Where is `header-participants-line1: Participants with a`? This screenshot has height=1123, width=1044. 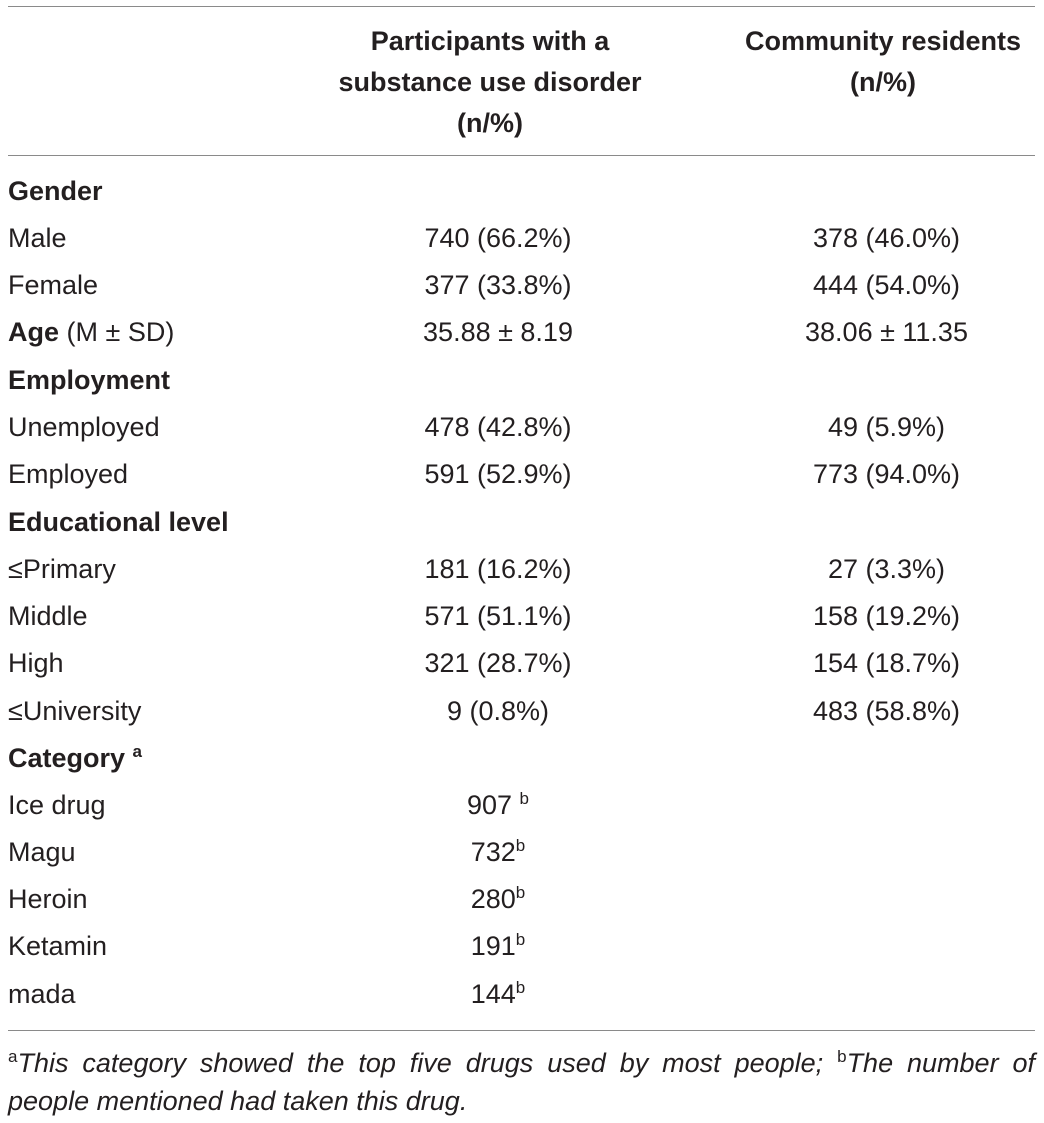
header-participants-line1: Participants with a is located at coordinates (490, 41).